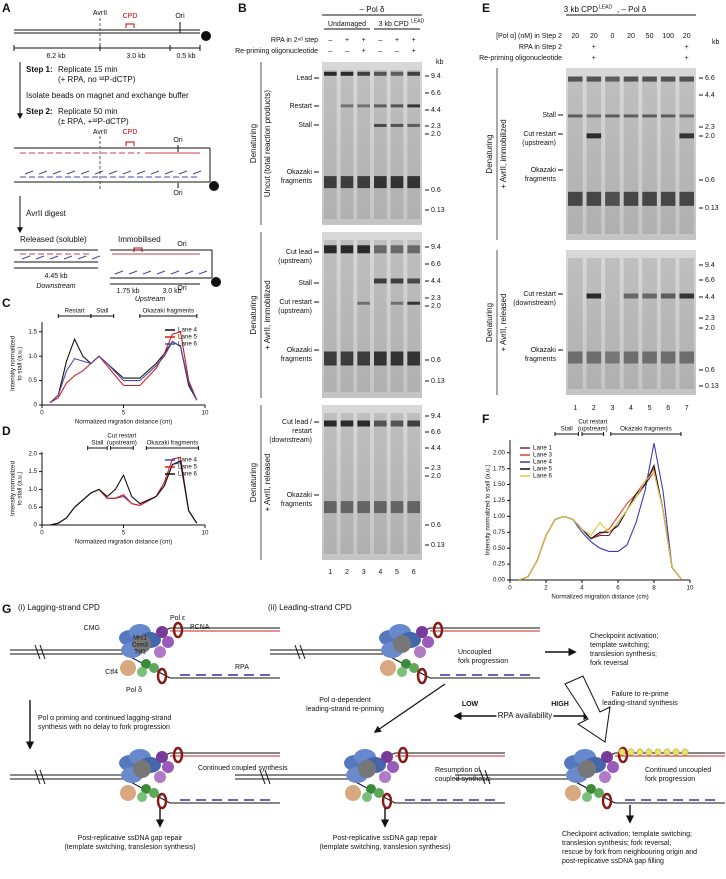 Image resolution: width=726 pixels, height=879 pixels. Describe the element at coordinates (92, 628) in the screenshot. I see `label: CMG` at that location.